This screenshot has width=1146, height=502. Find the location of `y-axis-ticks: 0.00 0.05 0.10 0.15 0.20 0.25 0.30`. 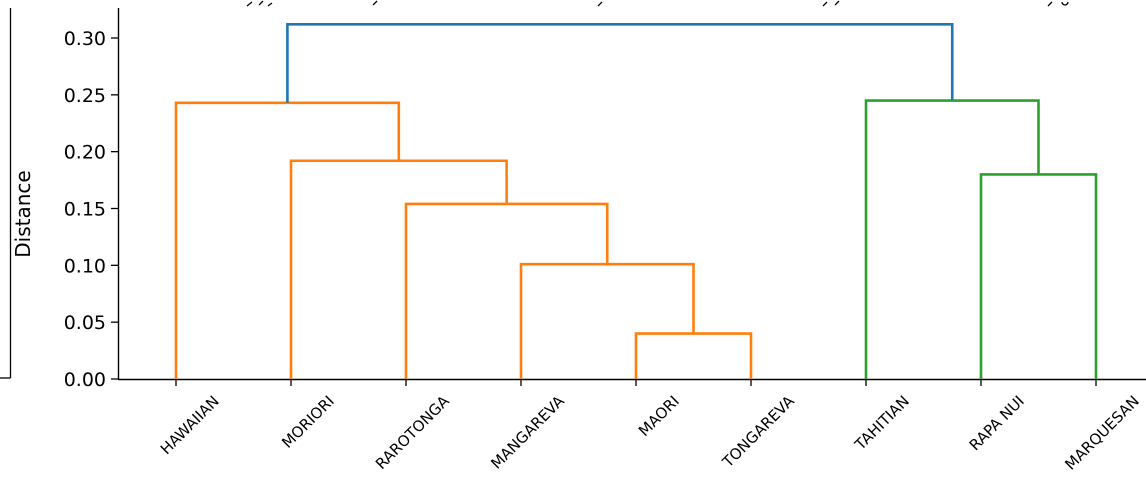

y-axis-ticks: 0.00 0.05 0.10 0.15 0.20 0.25 0.30 is located at coordinates (91, 209).